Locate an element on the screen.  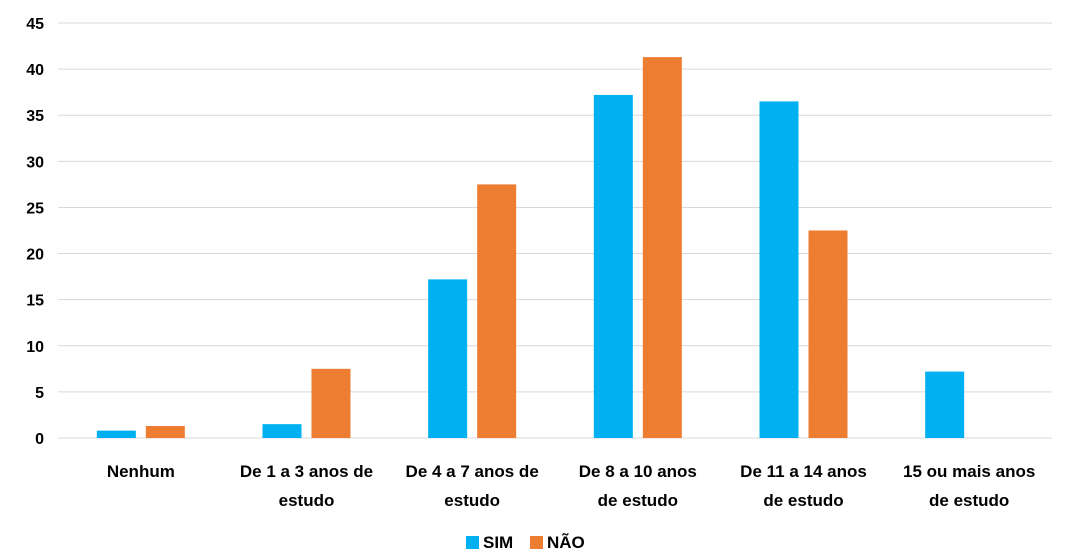
x-category-label-line: De 1 a 3 anos de is located at coordinates (306, 471).